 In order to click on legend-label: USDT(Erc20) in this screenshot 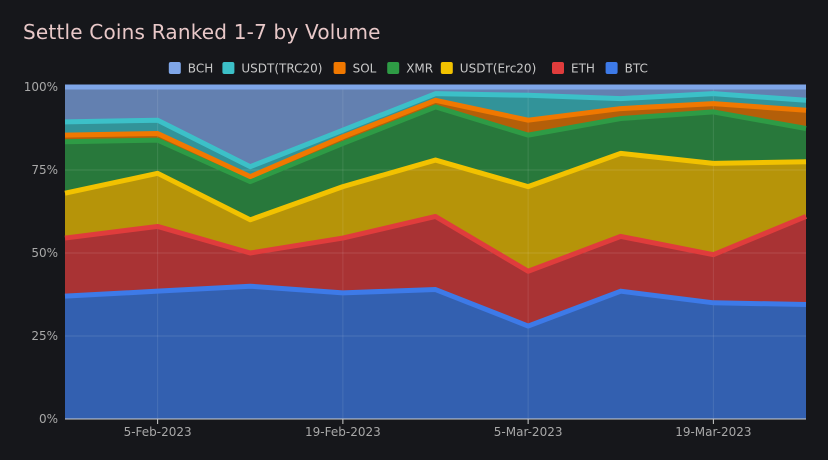, I will do `click(498, 69)`.